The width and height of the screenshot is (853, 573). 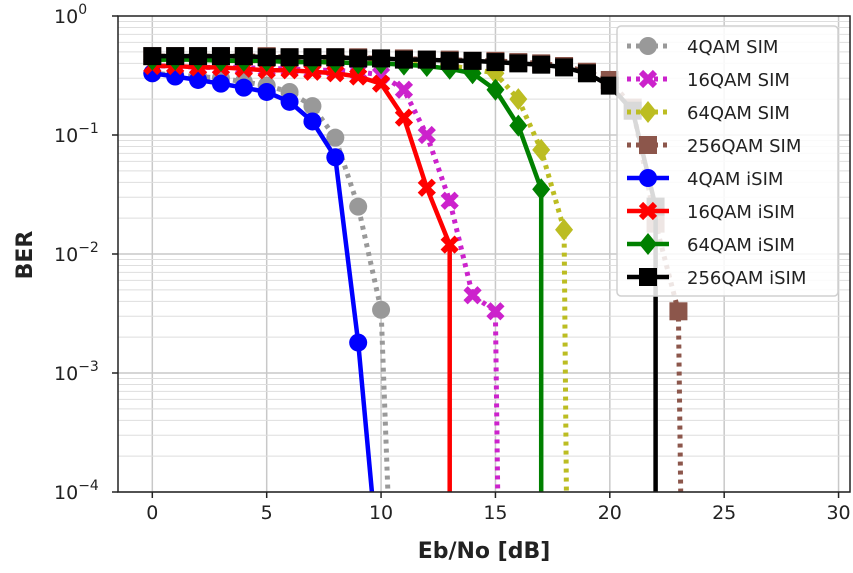 What do you see at coordinates (838, 513) in the screenshot?
I see `x-tick-label: 30` at bounding box center [838, 513].